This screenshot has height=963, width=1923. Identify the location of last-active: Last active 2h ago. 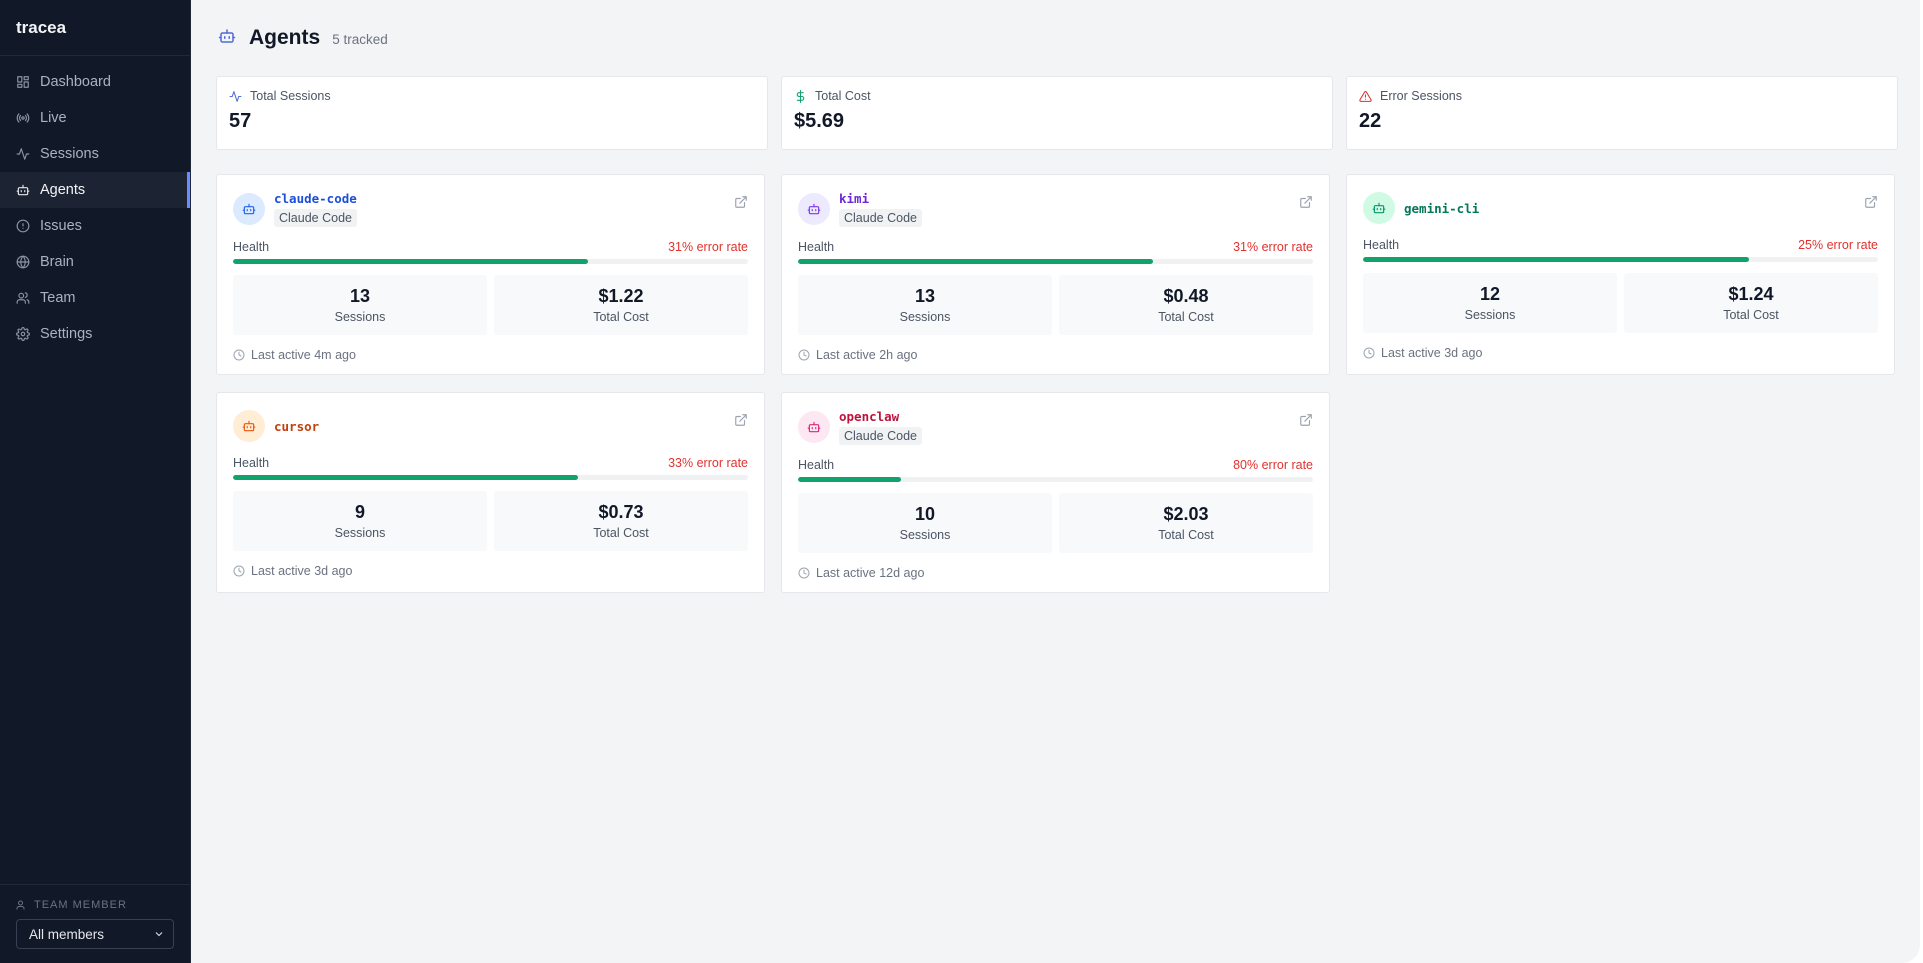
(867, 355).